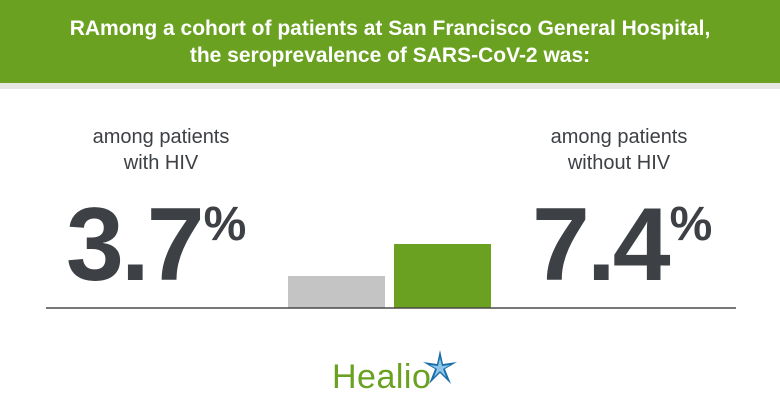 The height and width of the screenshot is (405, 780). Describe the element at coordinates (225, 224) in the screenshot. I see `with-hiv-percent-sign: %` at that location.